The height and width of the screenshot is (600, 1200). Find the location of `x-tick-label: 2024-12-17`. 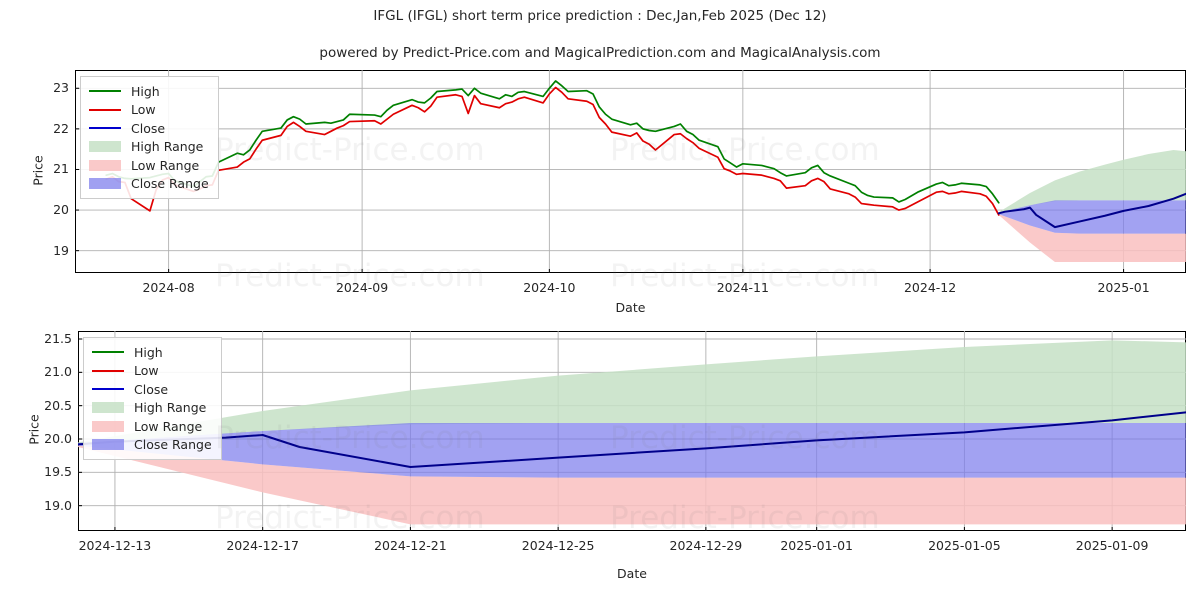

x-tick-label: 2024-12-17 is located at coordinates (262, 545).